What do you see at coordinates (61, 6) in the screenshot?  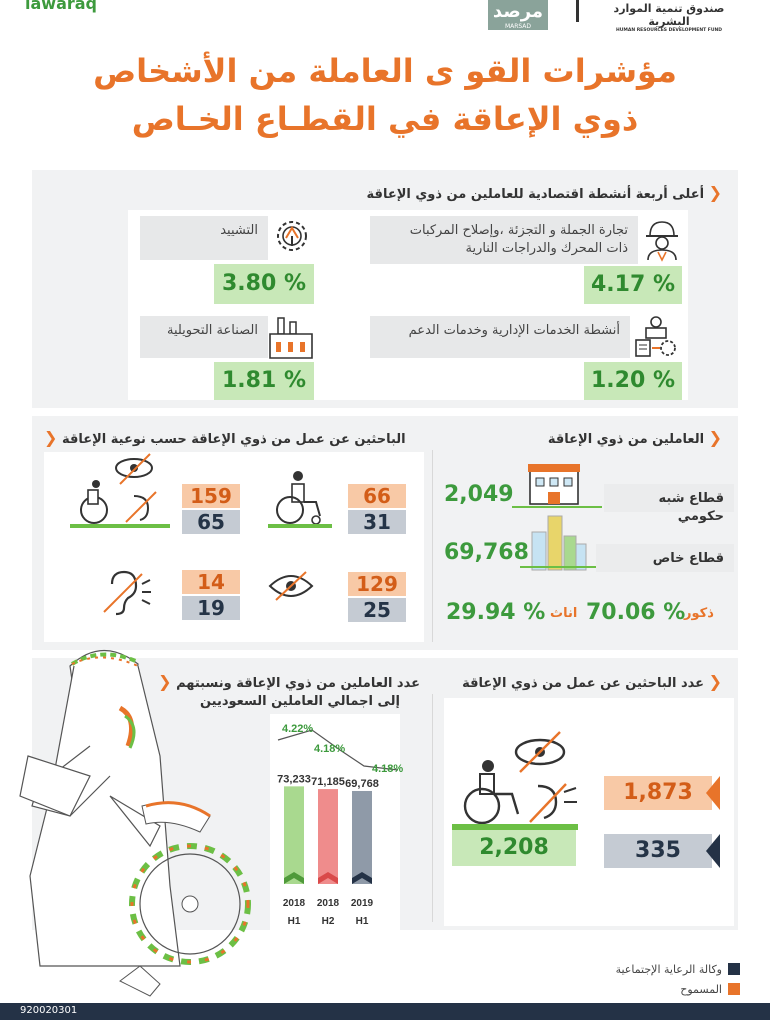 I see `partial-logo-text: lawaraq` at bounding box center [61, 6].